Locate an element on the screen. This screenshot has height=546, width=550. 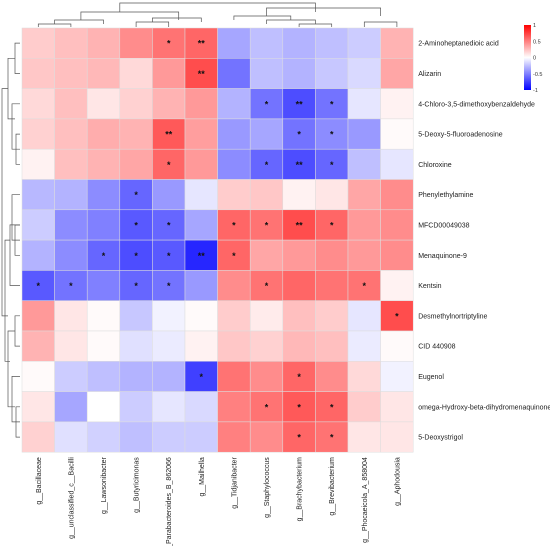
column-label: g__Brachybacterium is located at coordinates (300, 489).